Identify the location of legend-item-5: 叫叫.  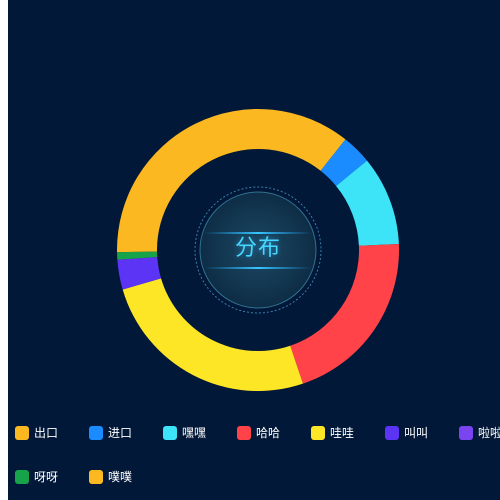
(406, 433).